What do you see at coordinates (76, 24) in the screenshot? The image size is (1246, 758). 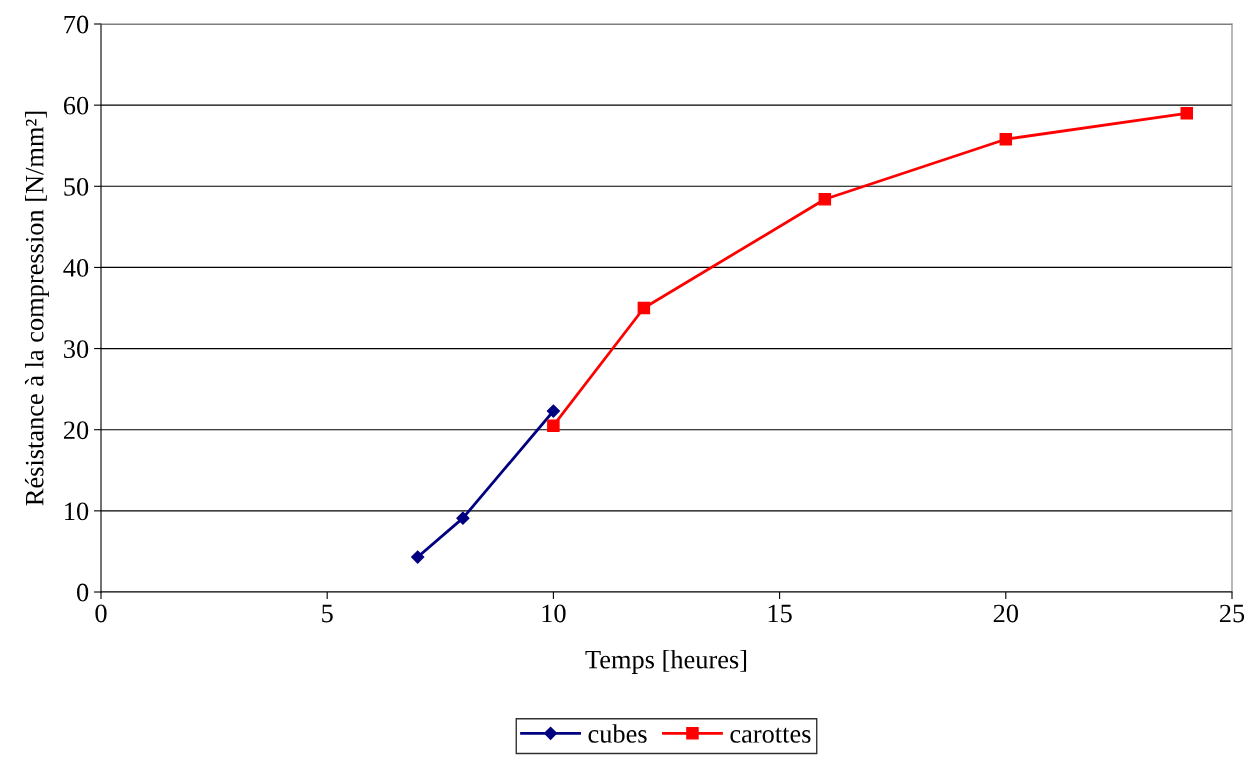 I see `y-tick-label: 70` at bounding box center [76, 24].